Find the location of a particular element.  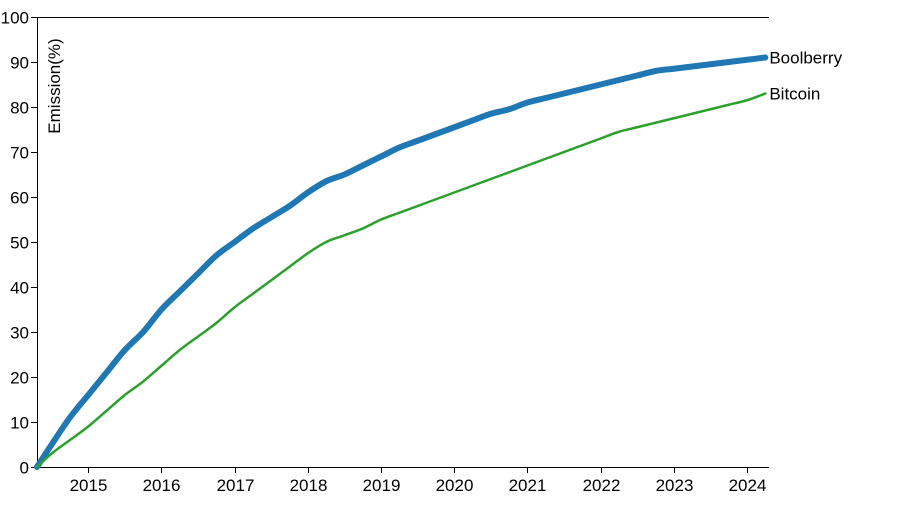

y-tick-label: 0 is located at coordinates (24, 468).